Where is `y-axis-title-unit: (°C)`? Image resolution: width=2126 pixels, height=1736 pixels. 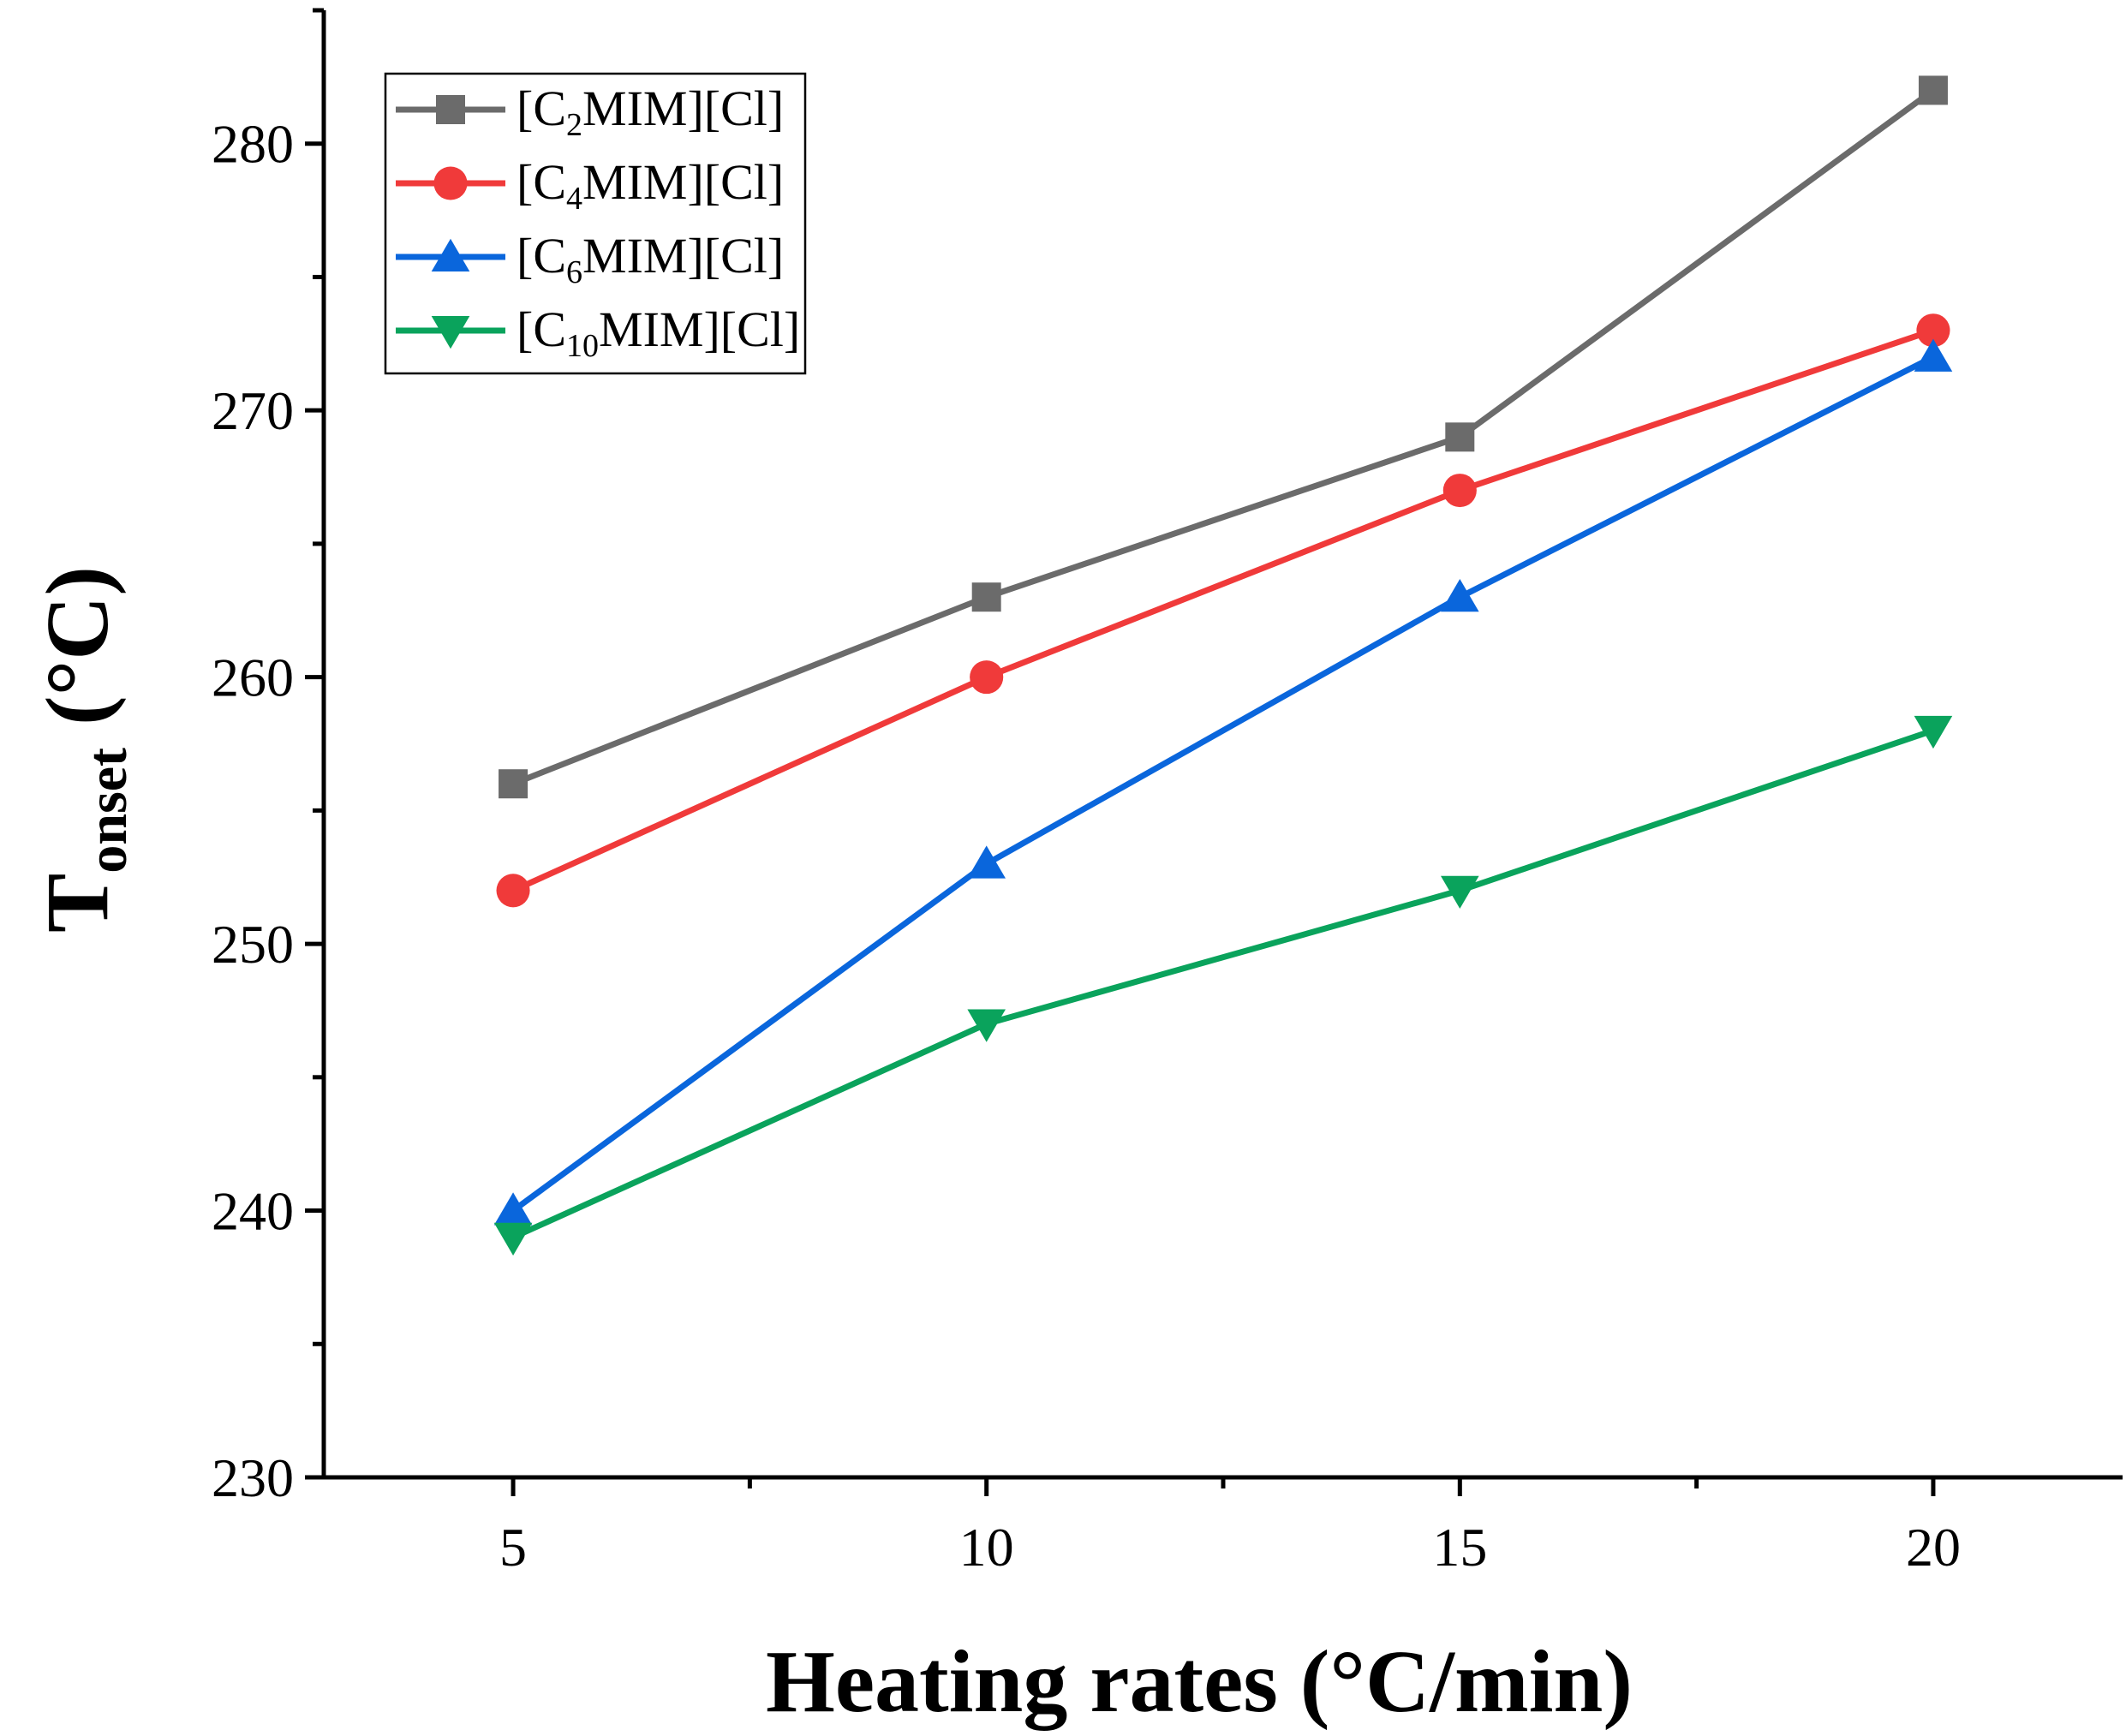
y-axis-title-unit: (°C) is located at coordinates (77, 657).